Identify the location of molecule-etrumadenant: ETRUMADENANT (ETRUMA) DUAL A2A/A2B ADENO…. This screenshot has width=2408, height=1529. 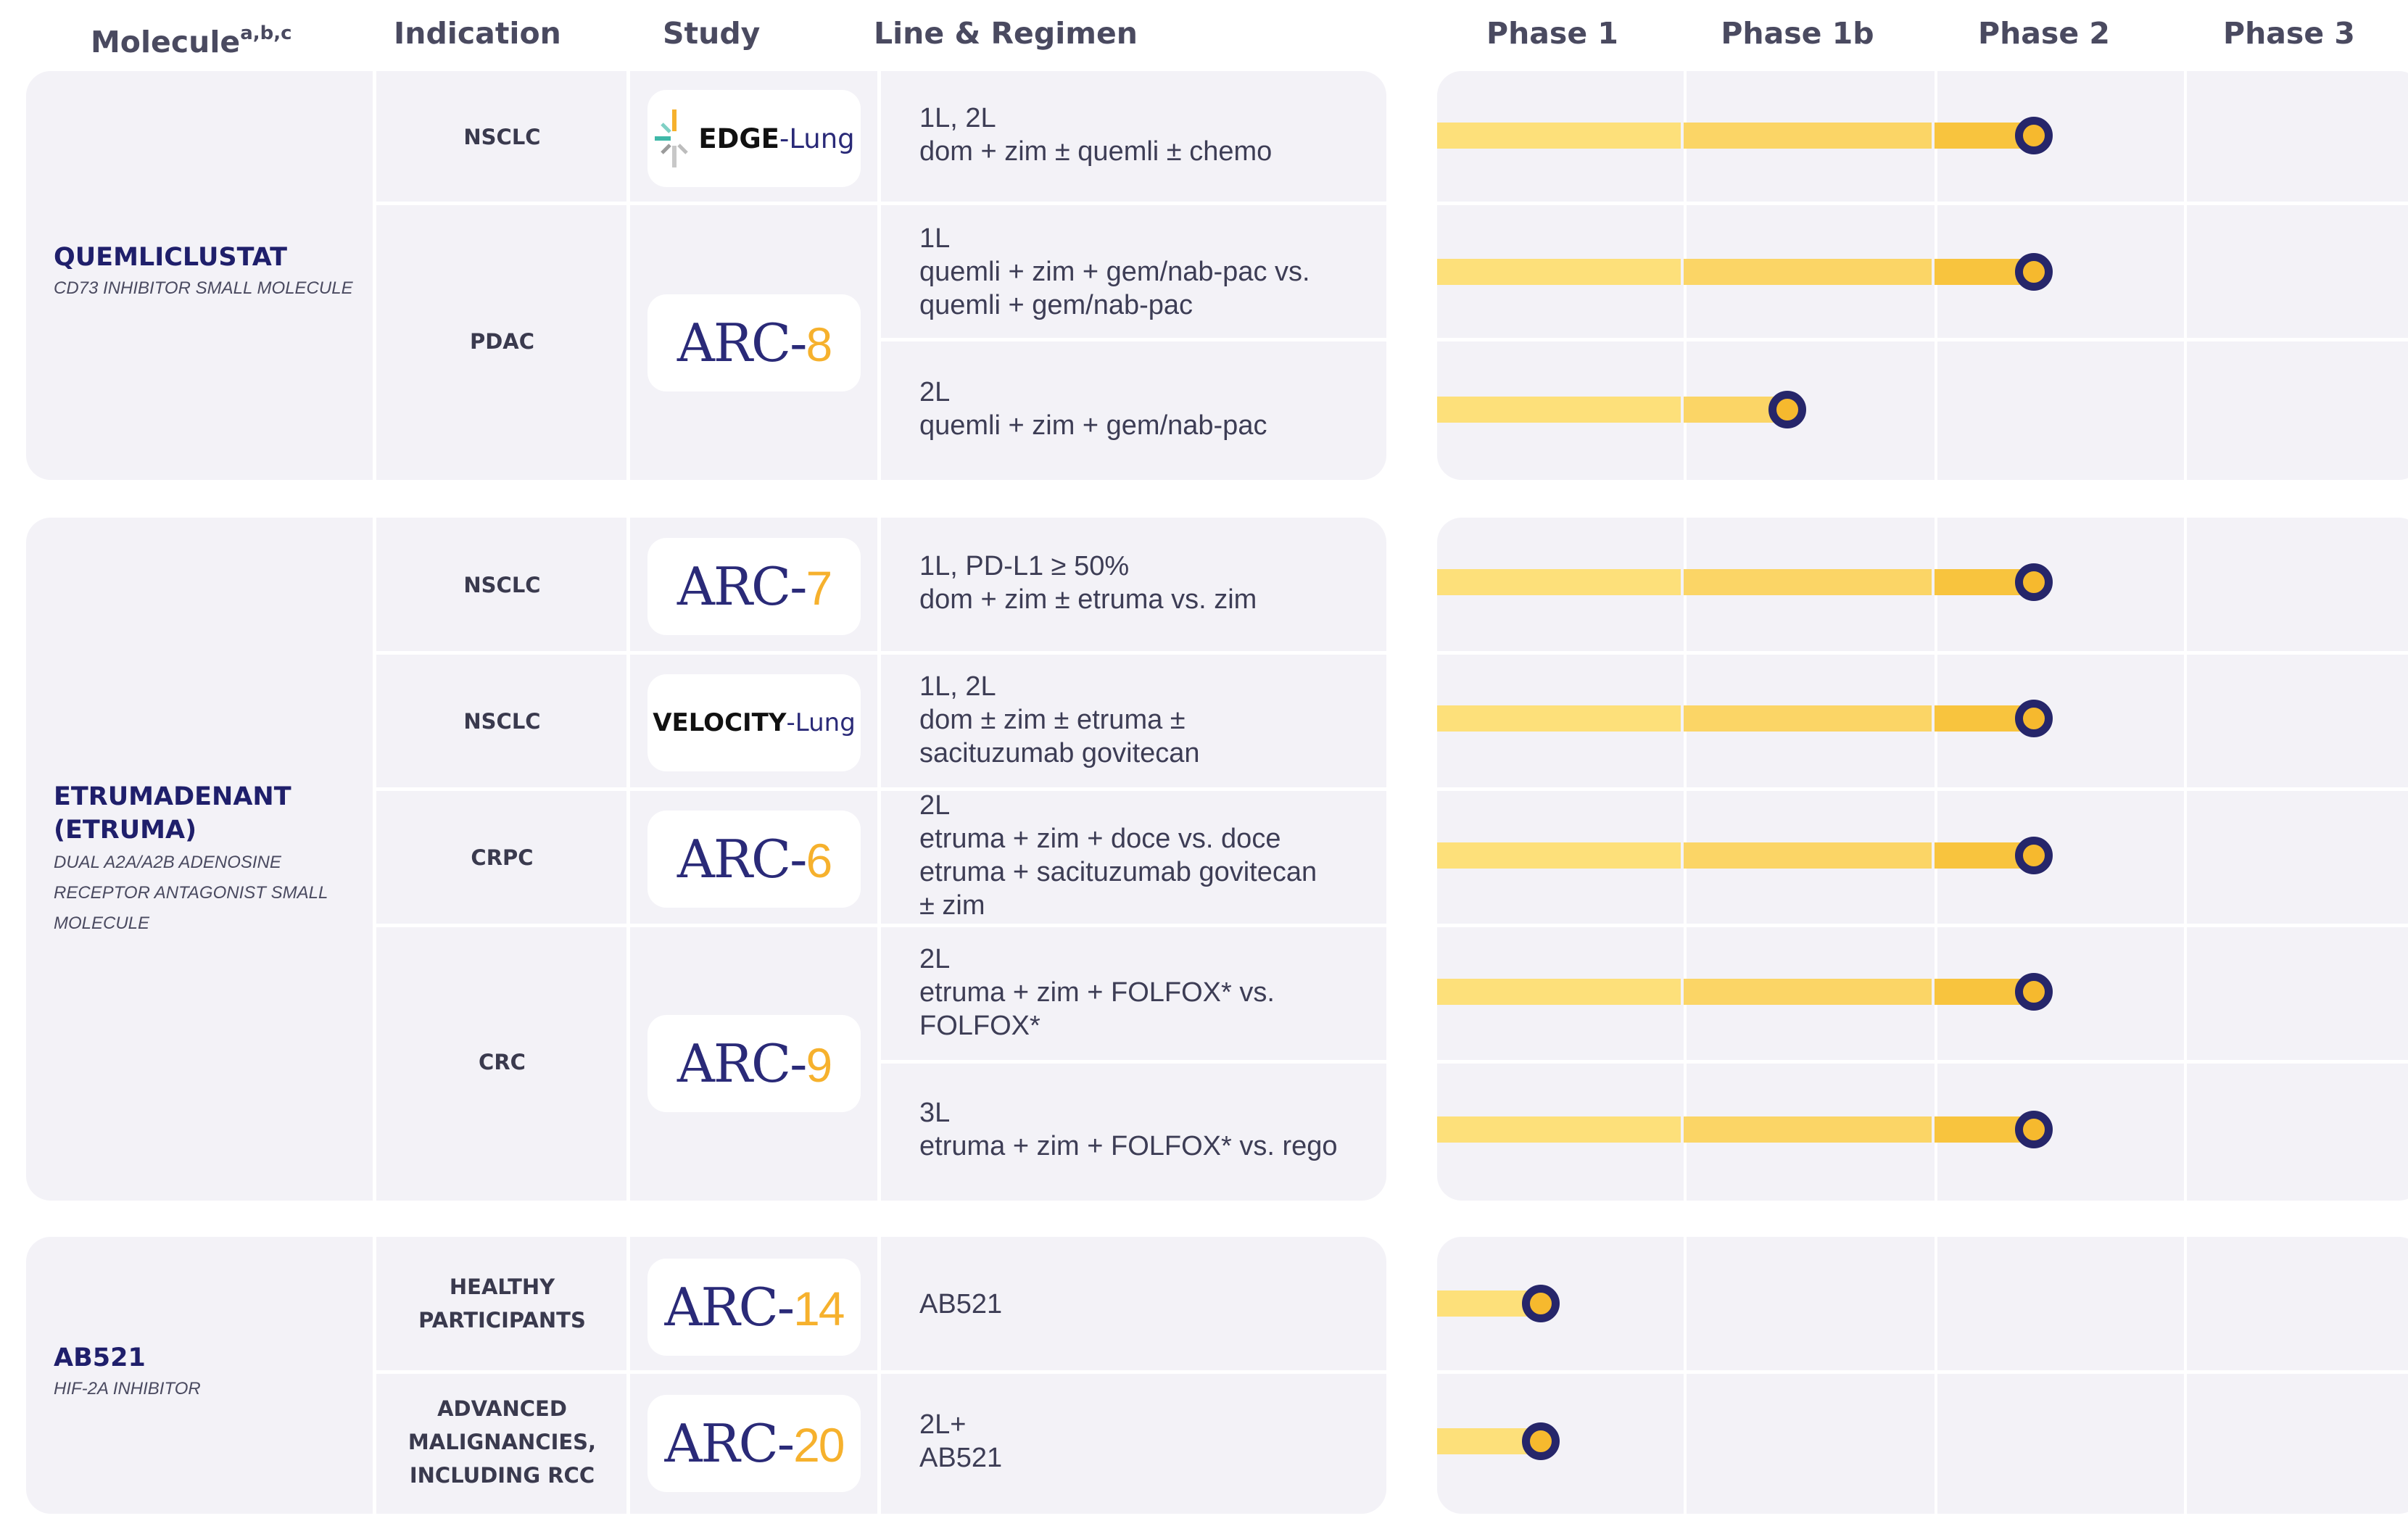
(213, 859).